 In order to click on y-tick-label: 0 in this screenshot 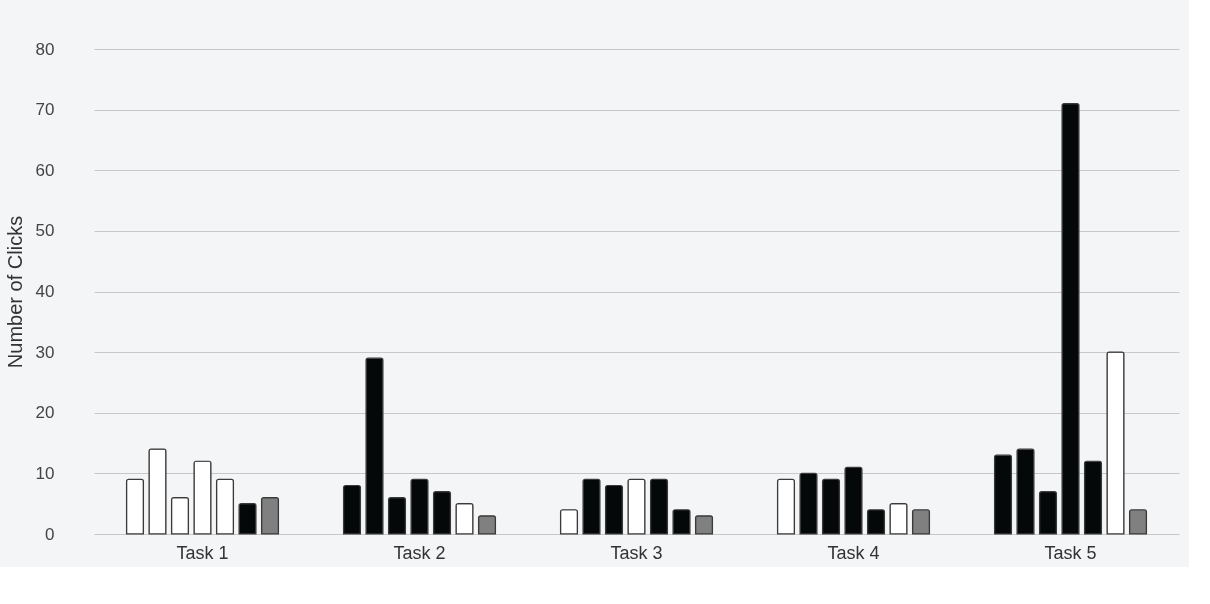, I will do `click(50, 534)`.